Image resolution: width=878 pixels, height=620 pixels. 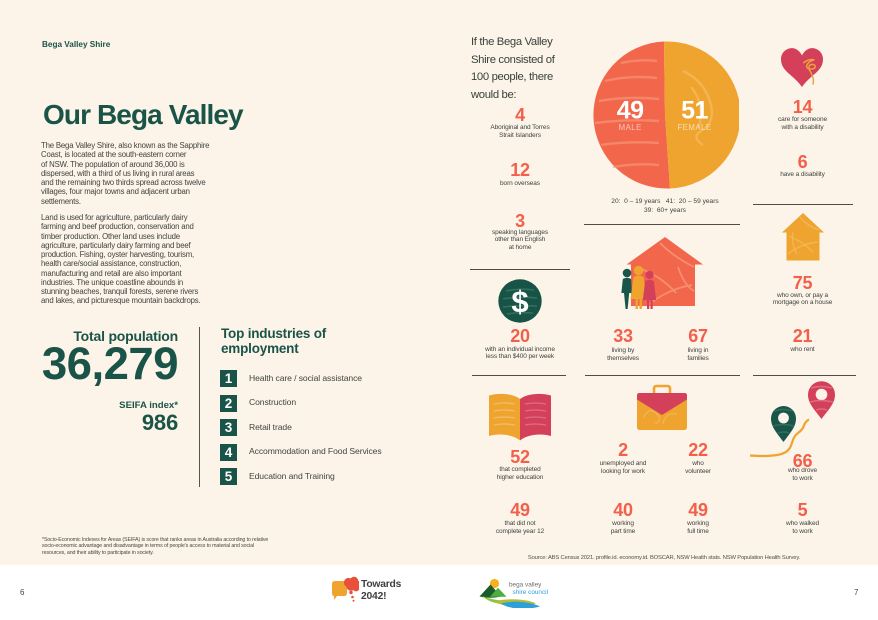 What do you see at coordinates (531, 592) in the screenshot?
I see `svg-text: shire council` at bounding box center [531, 592].